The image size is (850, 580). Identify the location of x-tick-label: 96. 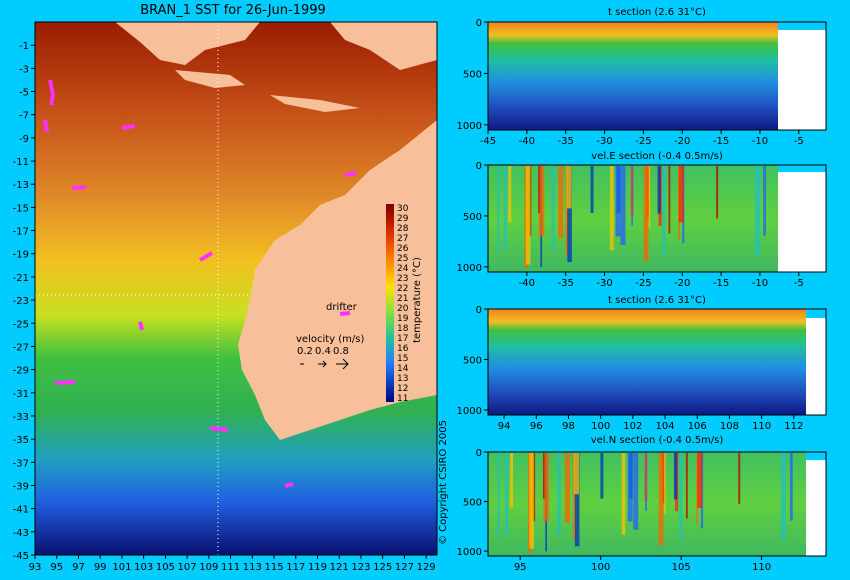
(536, 426).